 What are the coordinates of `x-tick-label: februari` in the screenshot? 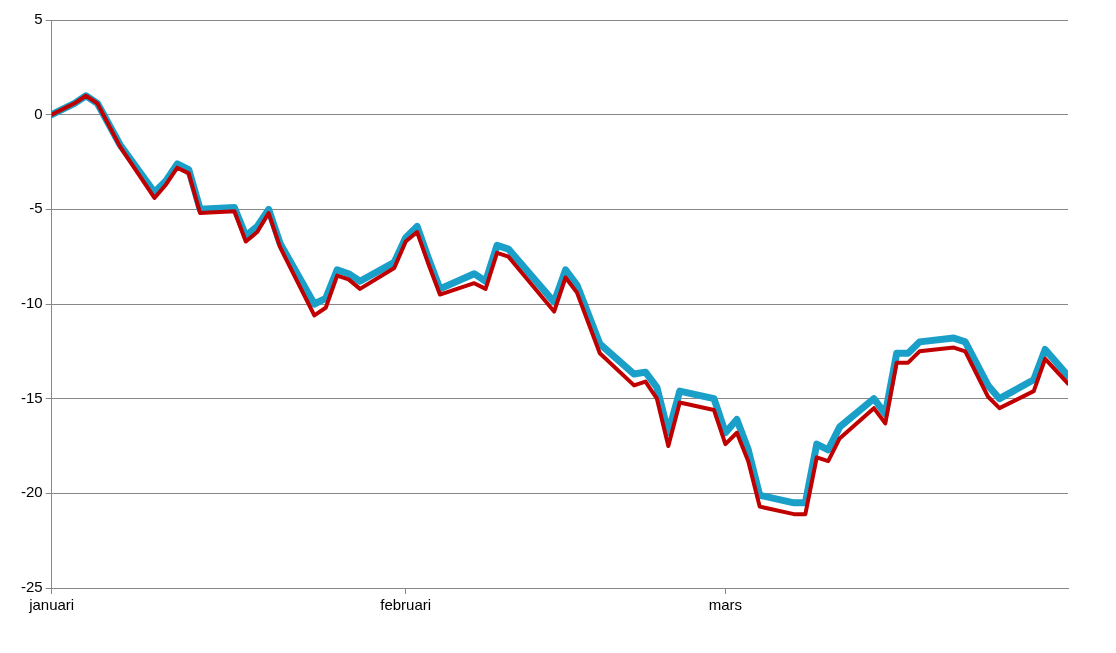 It's located at (406, 605).